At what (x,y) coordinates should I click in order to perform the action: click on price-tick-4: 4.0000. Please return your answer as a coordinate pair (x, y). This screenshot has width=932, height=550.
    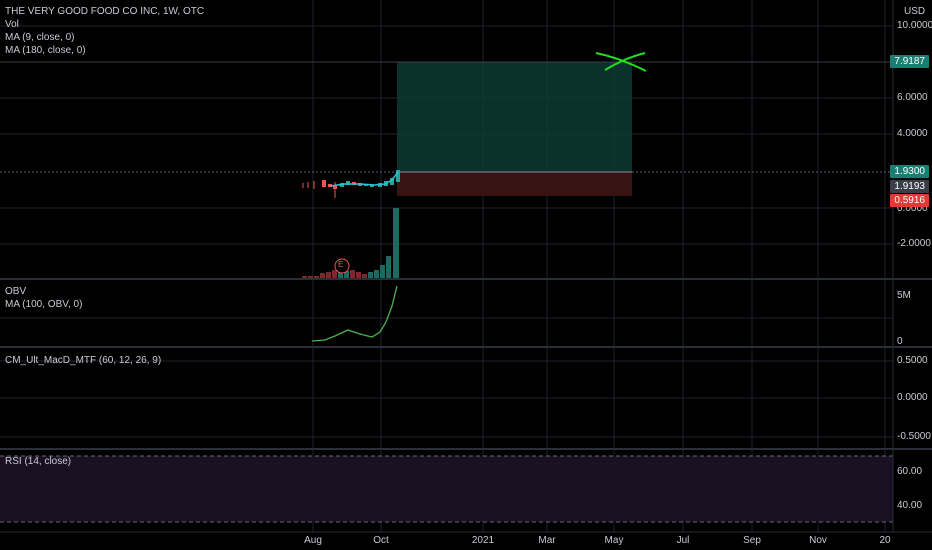
    Looking at the image, I should click on (912, 133).